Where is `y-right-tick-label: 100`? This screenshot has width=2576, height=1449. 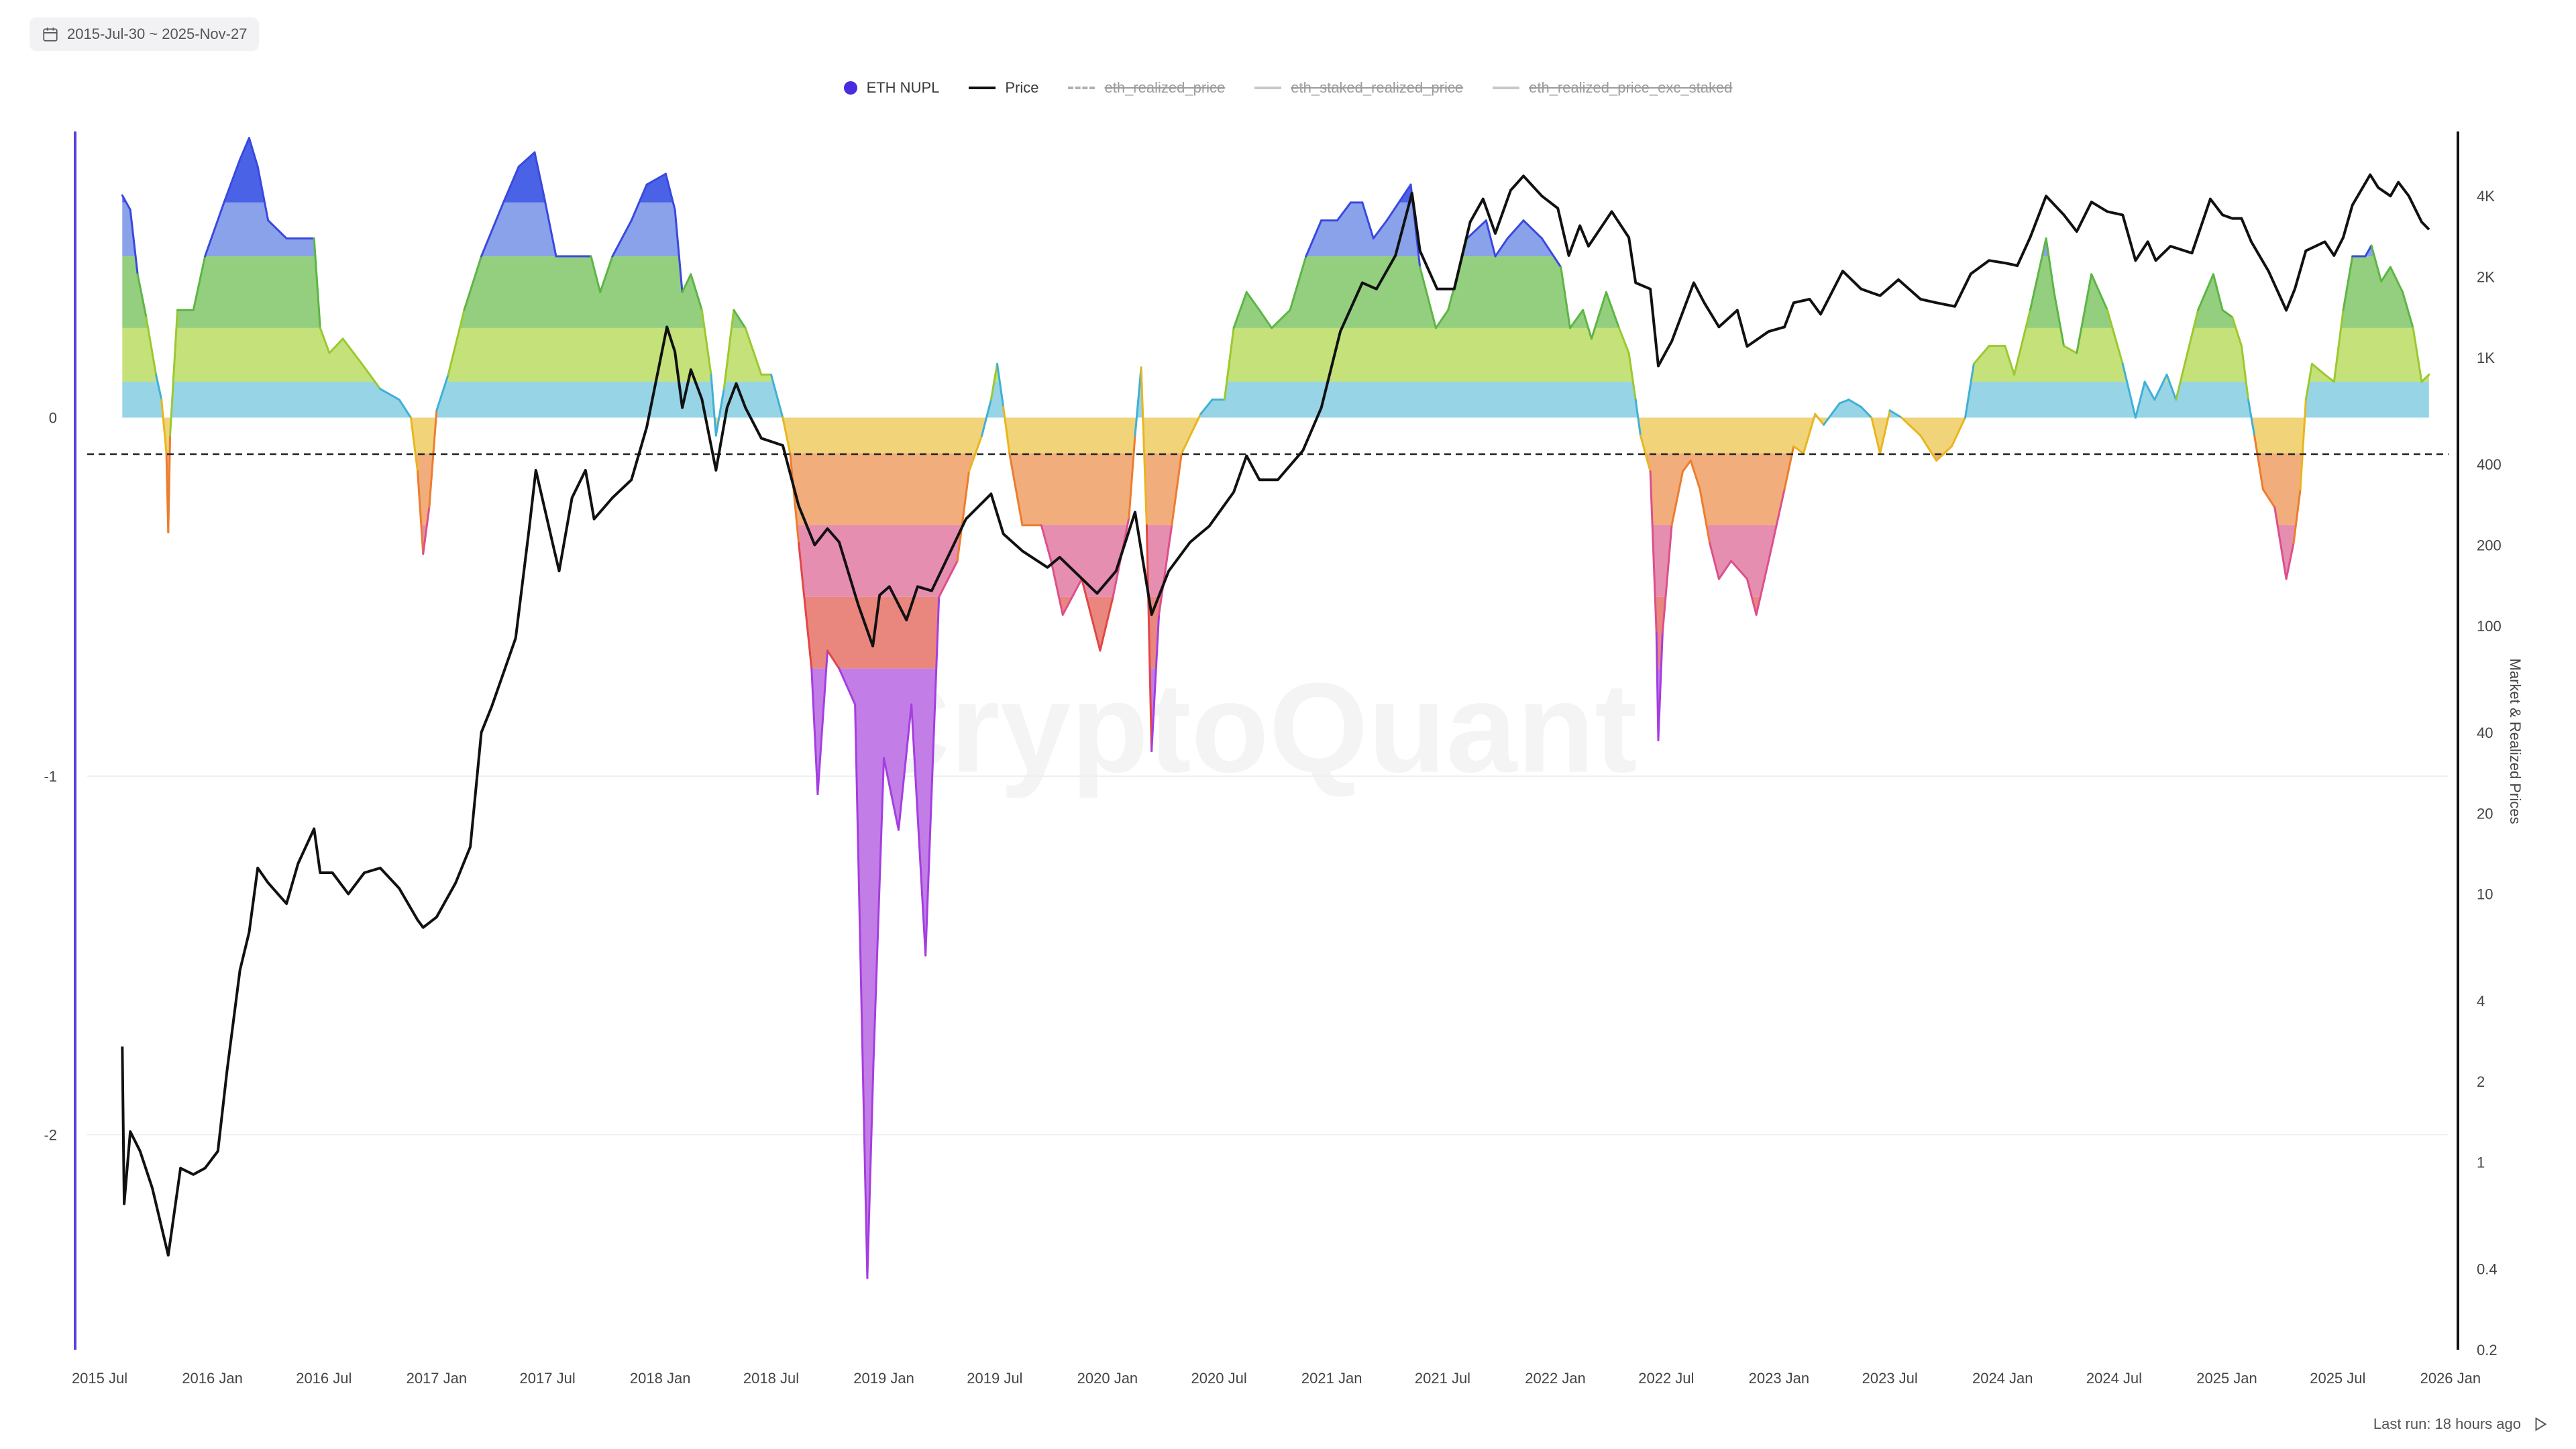 y-right-tick-label: 100 is located at coordinates (2489, 626).